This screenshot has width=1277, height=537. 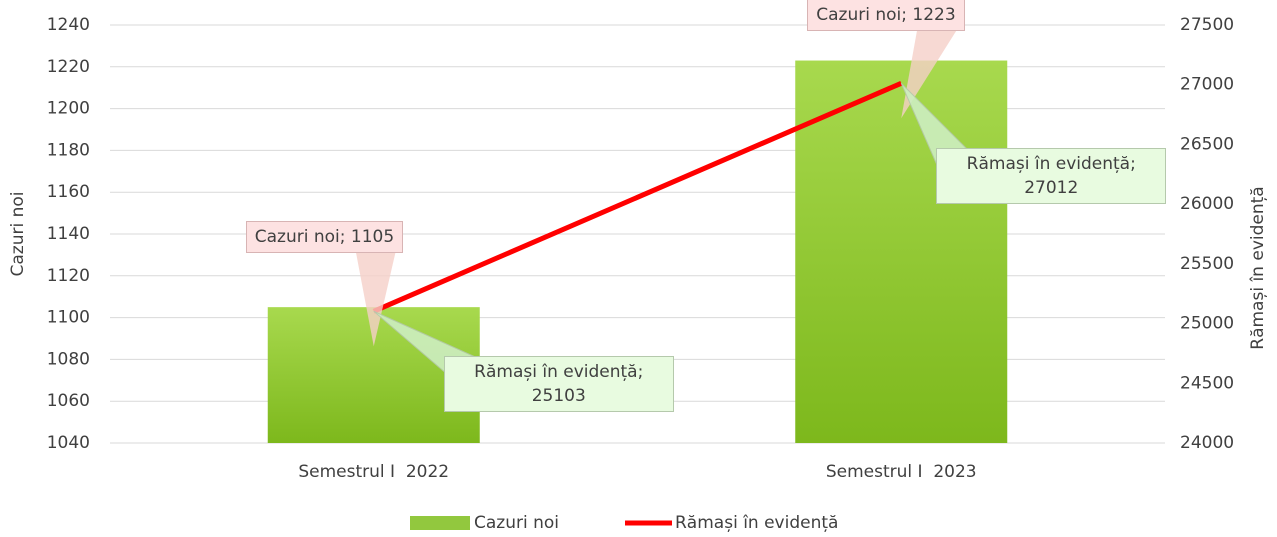 What do you see at coordinates (68, 276) in the screenshot?
I see `y-tick-label: 1120` at bounding box center [68, 276].